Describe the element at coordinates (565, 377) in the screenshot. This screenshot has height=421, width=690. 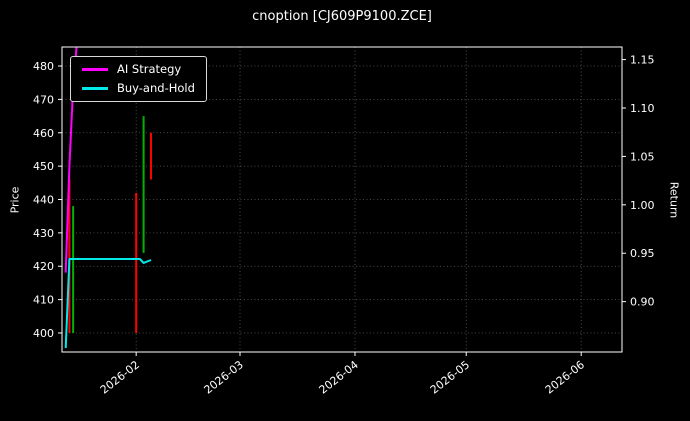
I see `date-tick-label: 2026-06` at that location.